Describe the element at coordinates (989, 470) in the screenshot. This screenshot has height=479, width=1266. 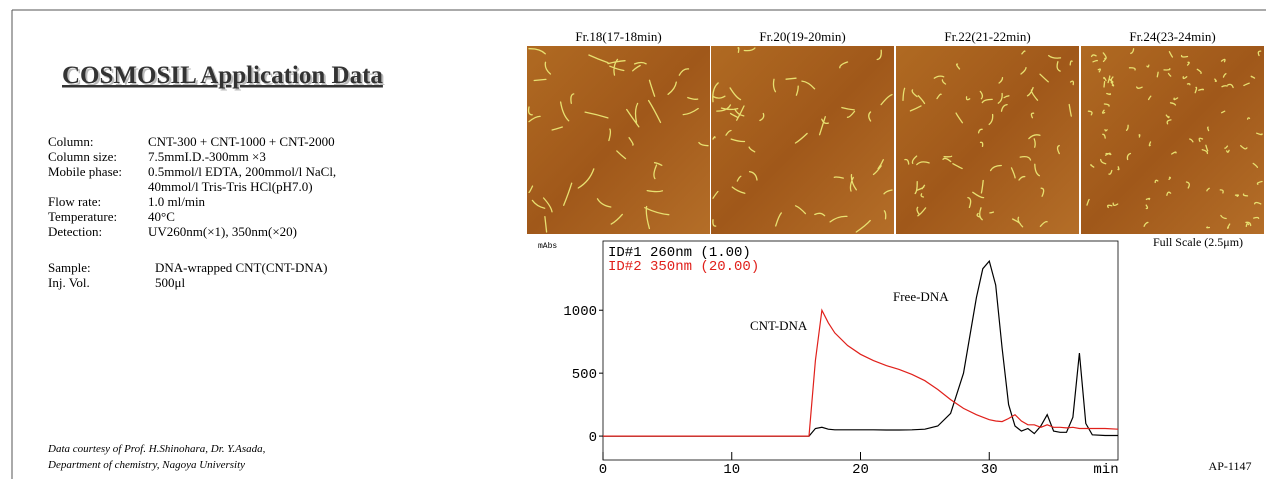
I see `x-tick-label: 30` at that location.